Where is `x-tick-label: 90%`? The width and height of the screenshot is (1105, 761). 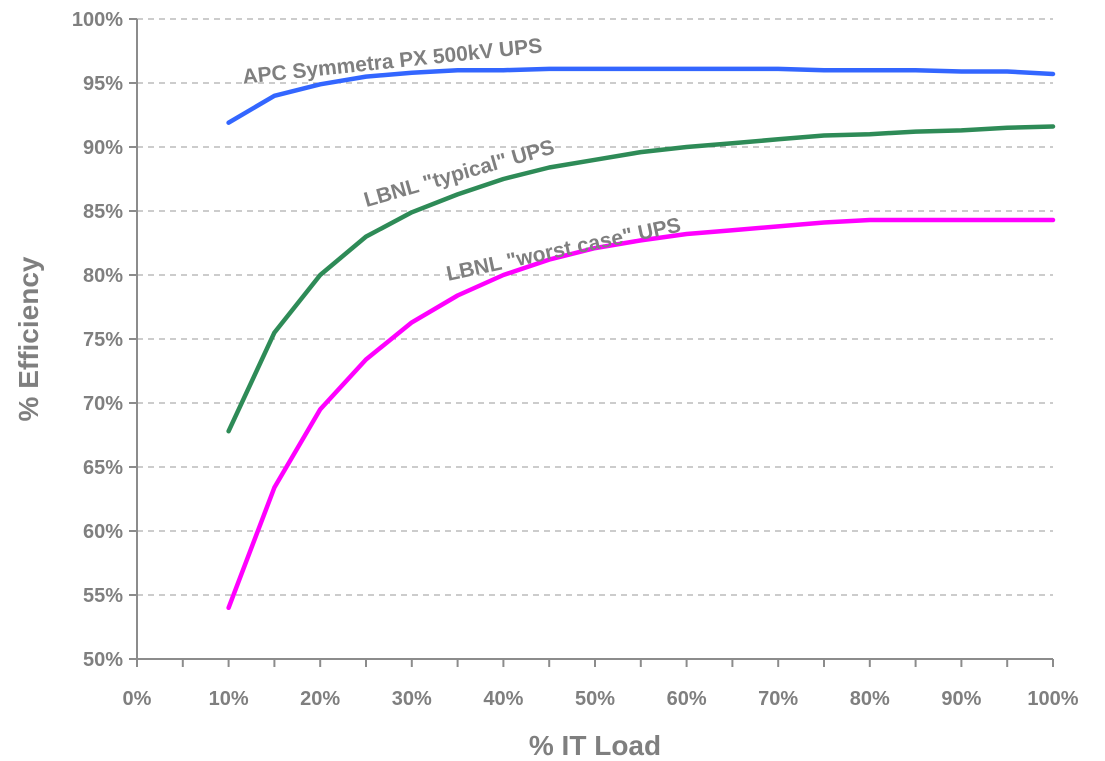 x-tick-label: 90% is located at coordinates (961, 699).